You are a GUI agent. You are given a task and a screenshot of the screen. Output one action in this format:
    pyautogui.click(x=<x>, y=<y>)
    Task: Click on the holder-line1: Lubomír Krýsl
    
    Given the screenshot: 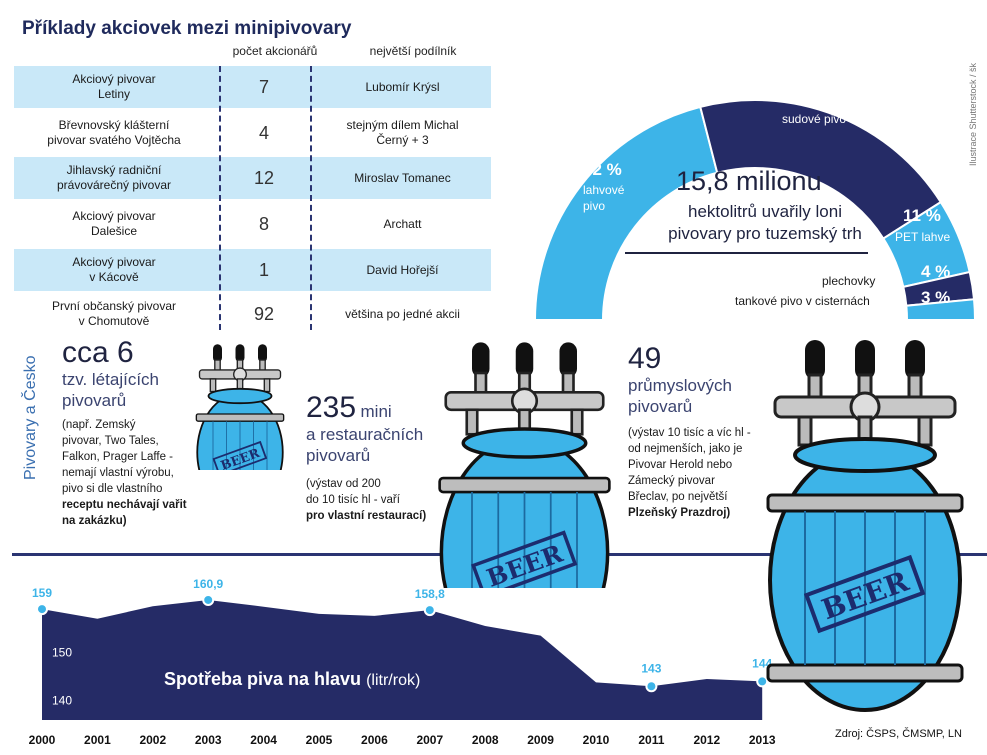 What is the action you would take?
    pyautogui.click(x=402, y=86)
    